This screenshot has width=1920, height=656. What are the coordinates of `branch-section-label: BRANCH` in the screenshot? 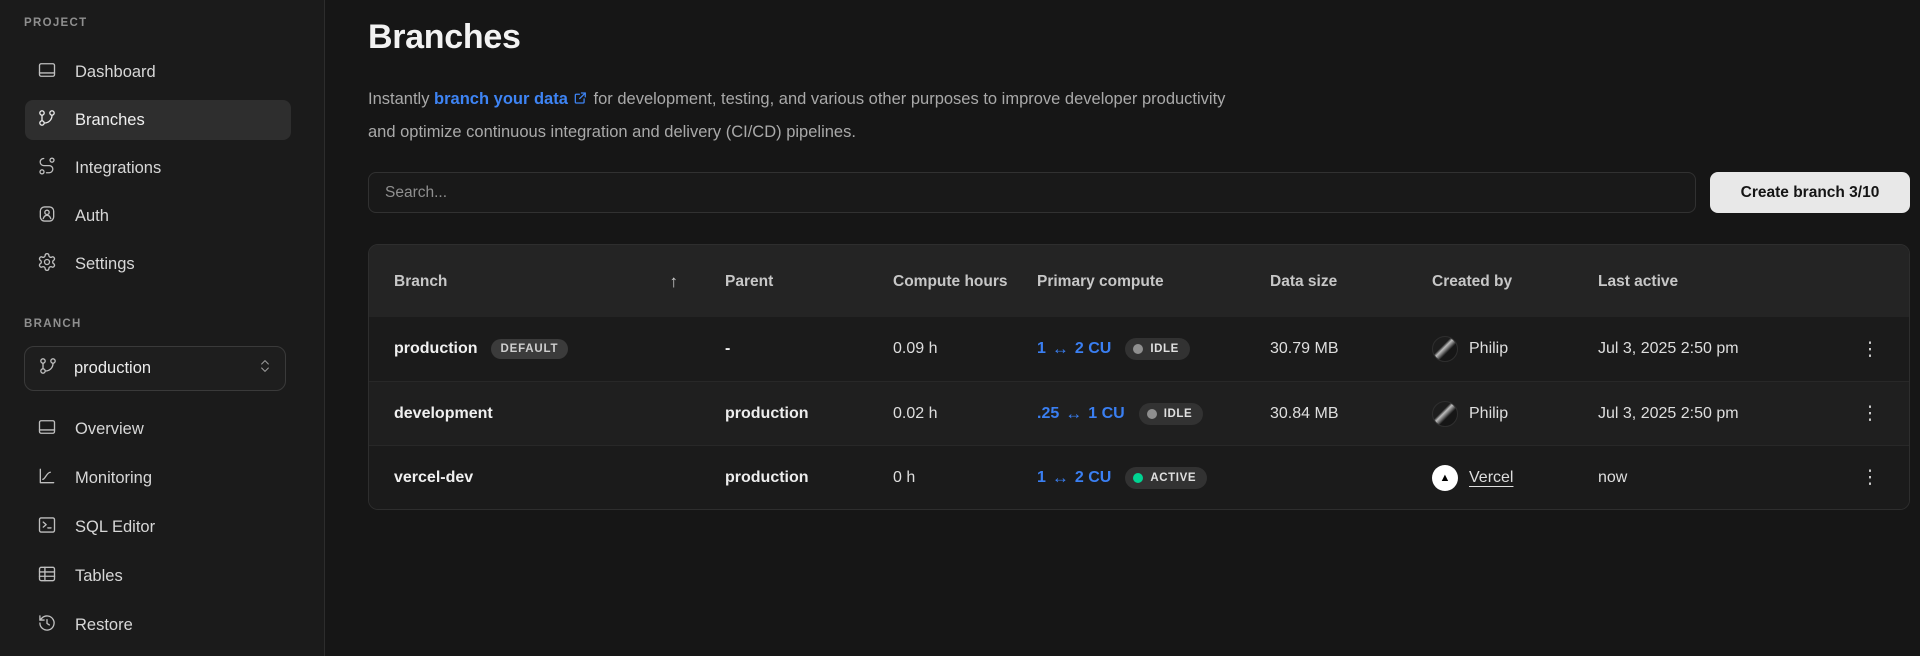 It's located at (53, 324).